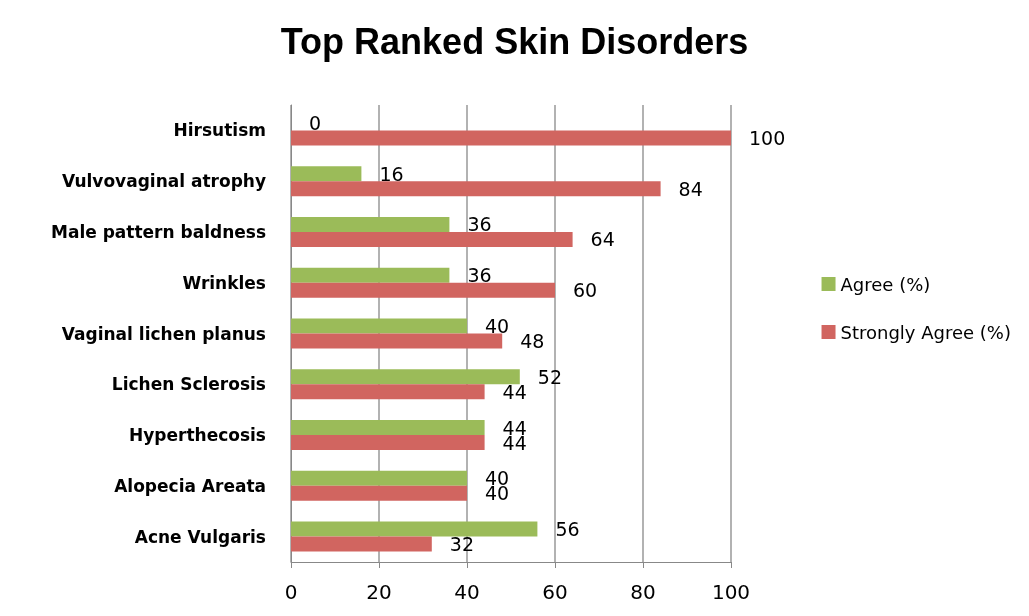 This screenshot has width=1029, height=616. Describe the element at coordinates (163, 333) in the screenshot. I see `y-tick-label: Vaginal lichen planus` at that location.